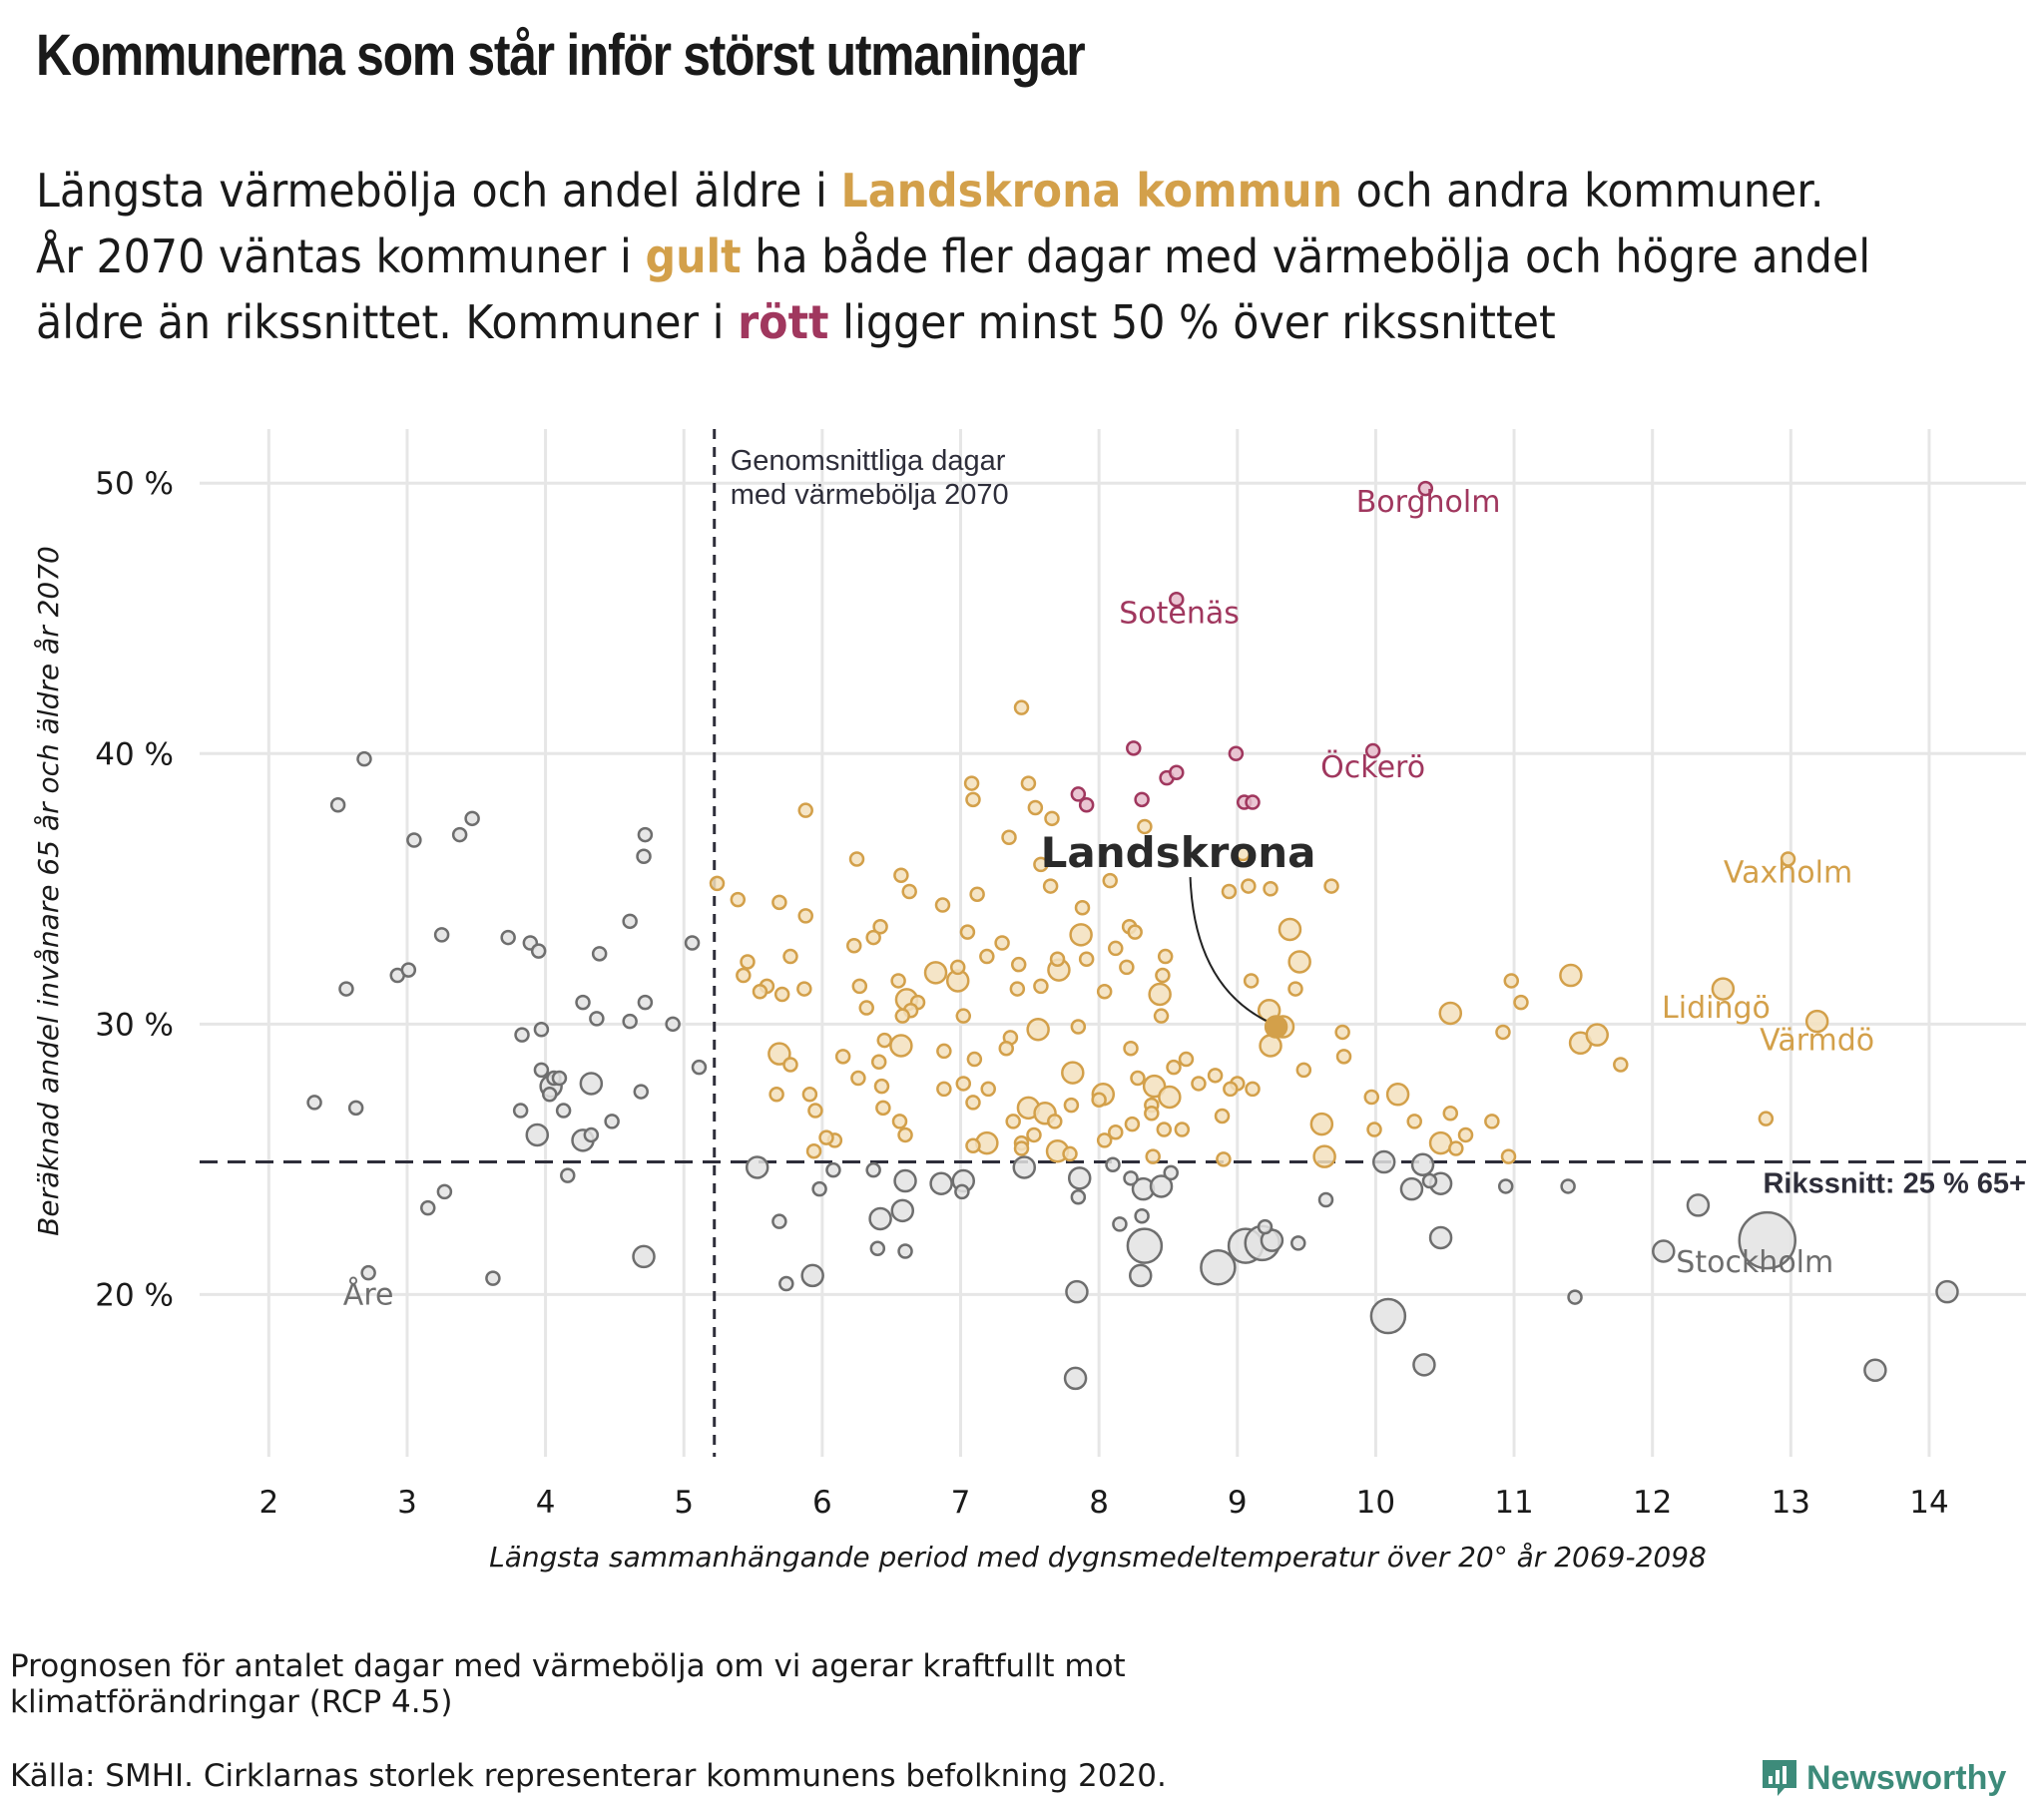  Describe the element at coordinates (407, 1503) in the screenshot. I see `x-tick-label: 3` at that location.